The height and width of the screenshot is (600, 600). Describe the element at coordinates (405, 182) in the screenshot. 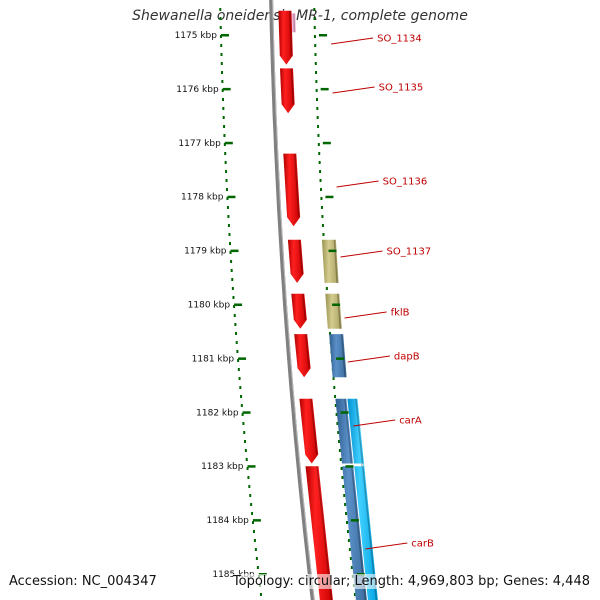

I see `gene-label-SO_1136: SO_1136` at that location.